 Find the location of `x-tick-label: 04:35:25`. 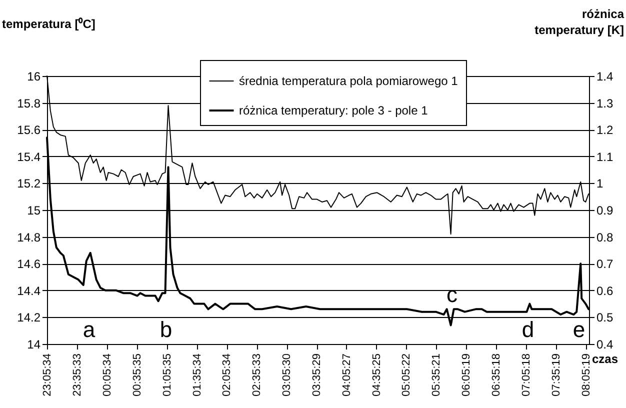

x-tick-label: 04:35:25 is located at coordinates (376, 375).